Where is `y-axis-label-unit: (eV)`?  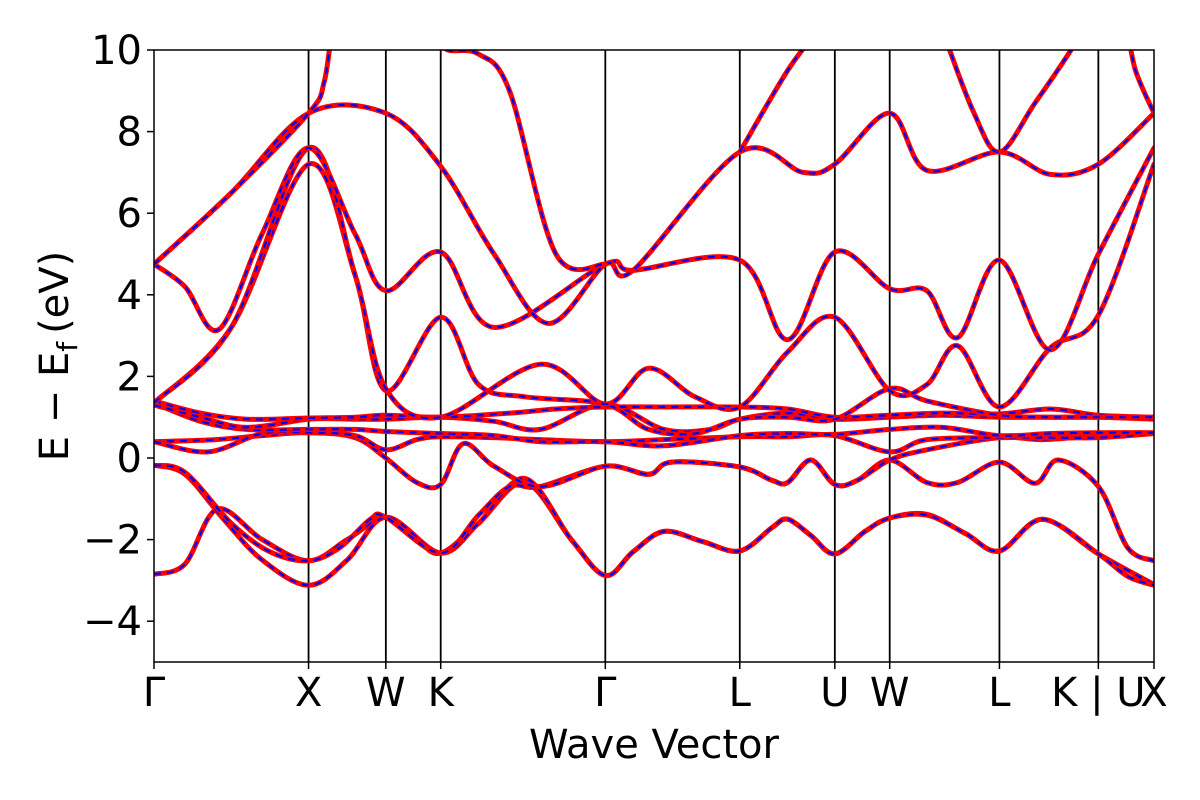 y-axis-label-unit: (eV) is located at coordinates (55, 292).